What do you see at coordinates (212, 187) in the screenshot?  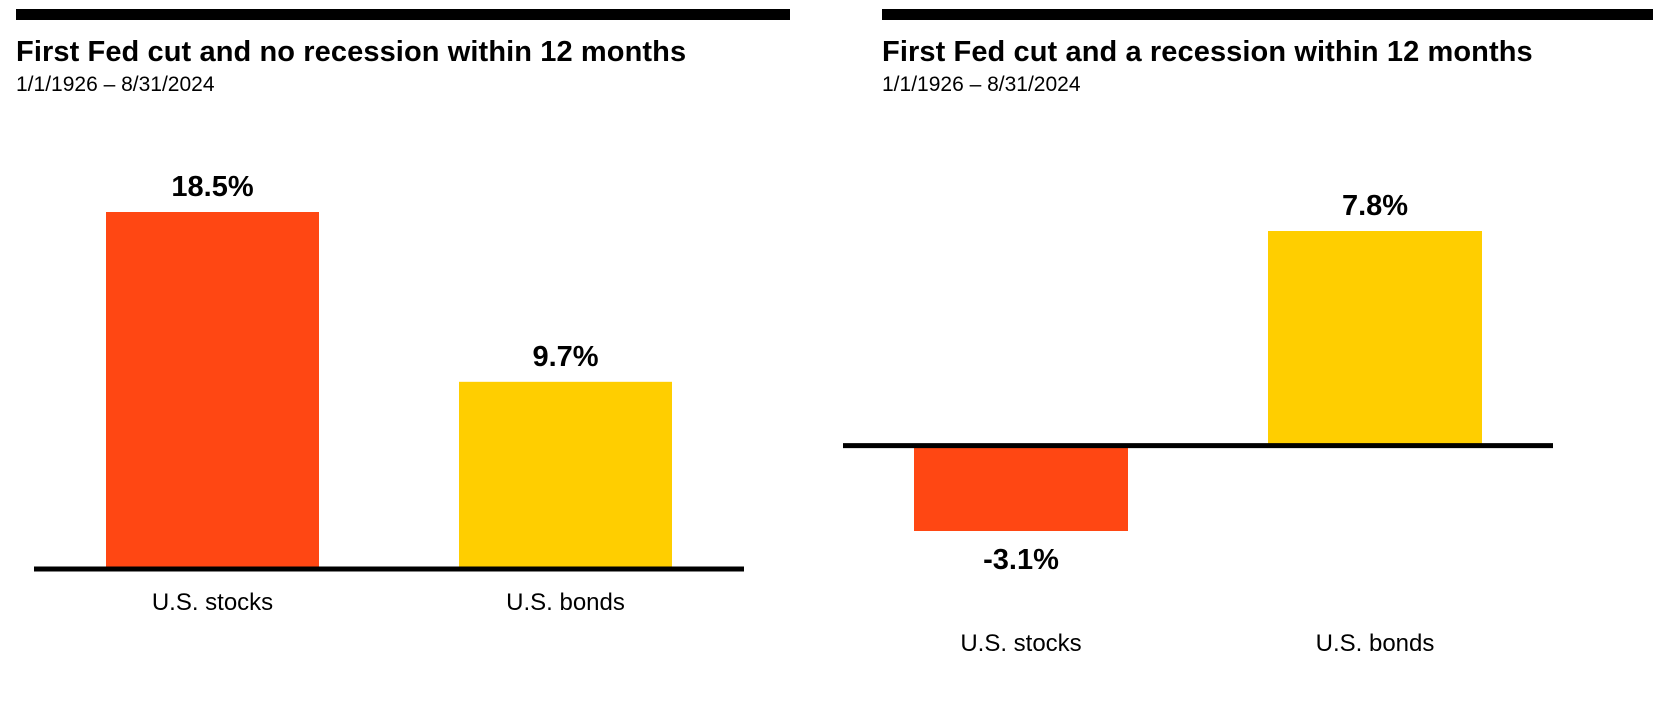 I see `bar-value-label: 18.5%` at bounding box center [212, 187].